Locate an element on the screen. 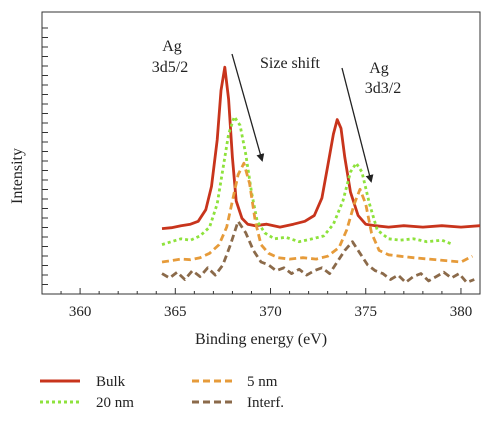 The width and height of the screenshot is (500, 429). x-tick-label-4: 380 is located at coordinates (461, 312).